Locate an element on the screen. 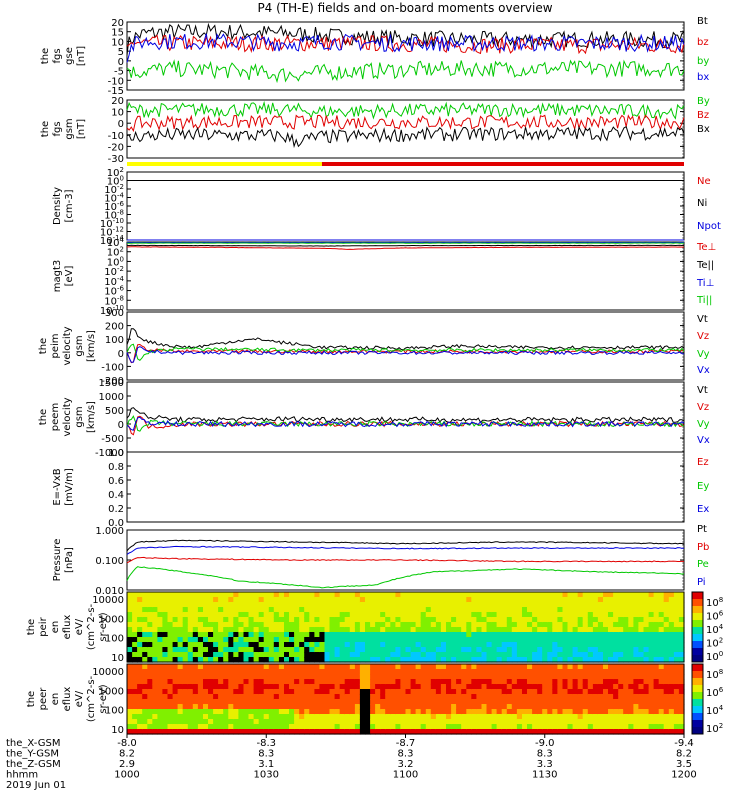 The height and width of the screenshot is (800, 750). y-tick-label: 10-4 is located at coordinates (114, 281).